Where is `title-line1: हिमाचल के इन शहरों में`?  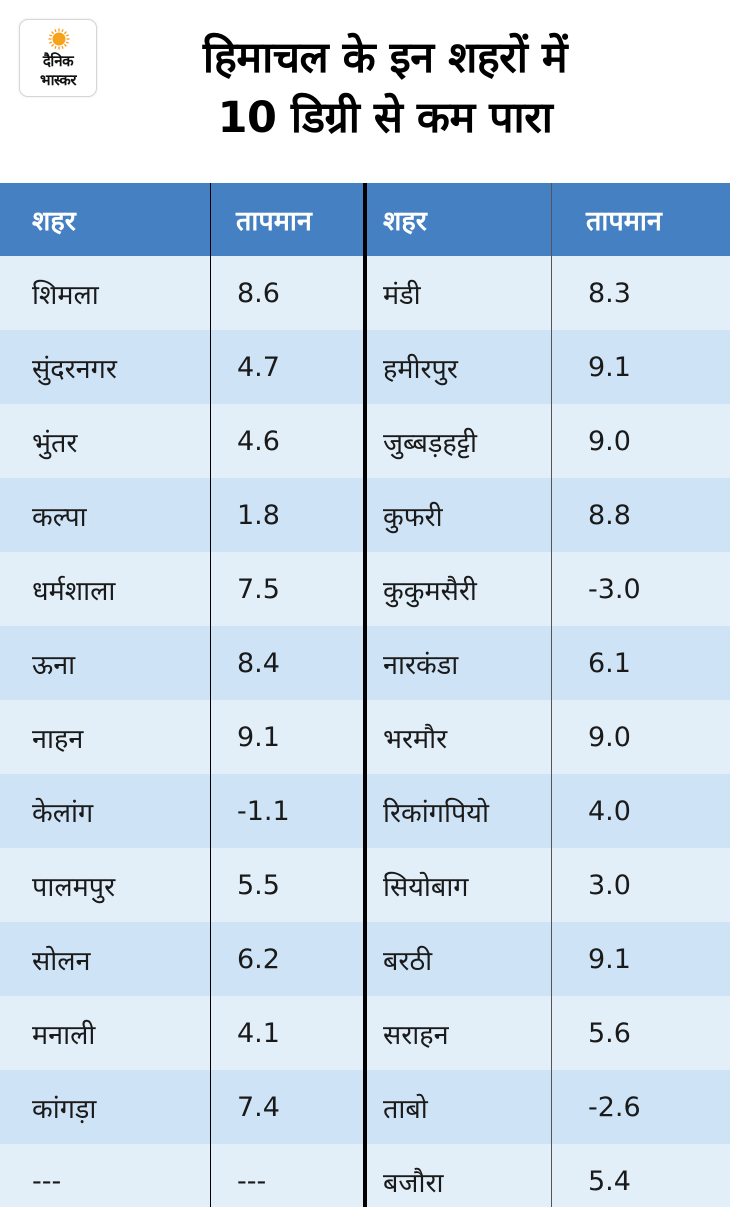 title-line1: हिमाचल के इन शहरों में is located at coordinates (385, 58).